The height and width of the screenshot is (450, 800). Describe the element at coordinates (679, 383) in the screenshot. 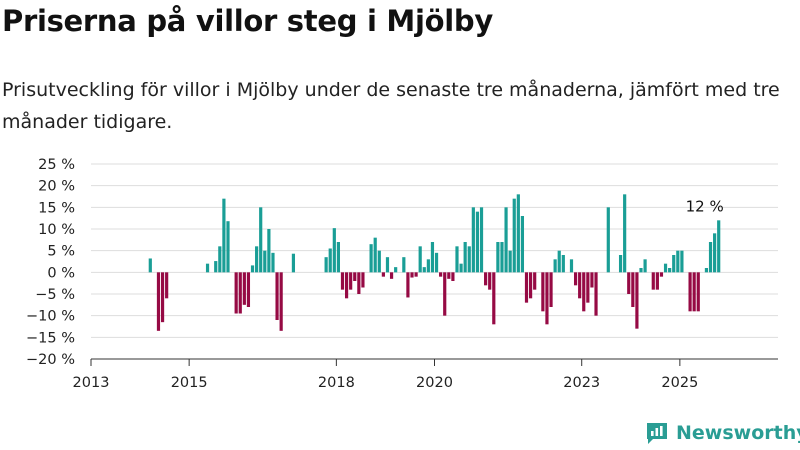

I see `x-tick-label: 2025` at that location.